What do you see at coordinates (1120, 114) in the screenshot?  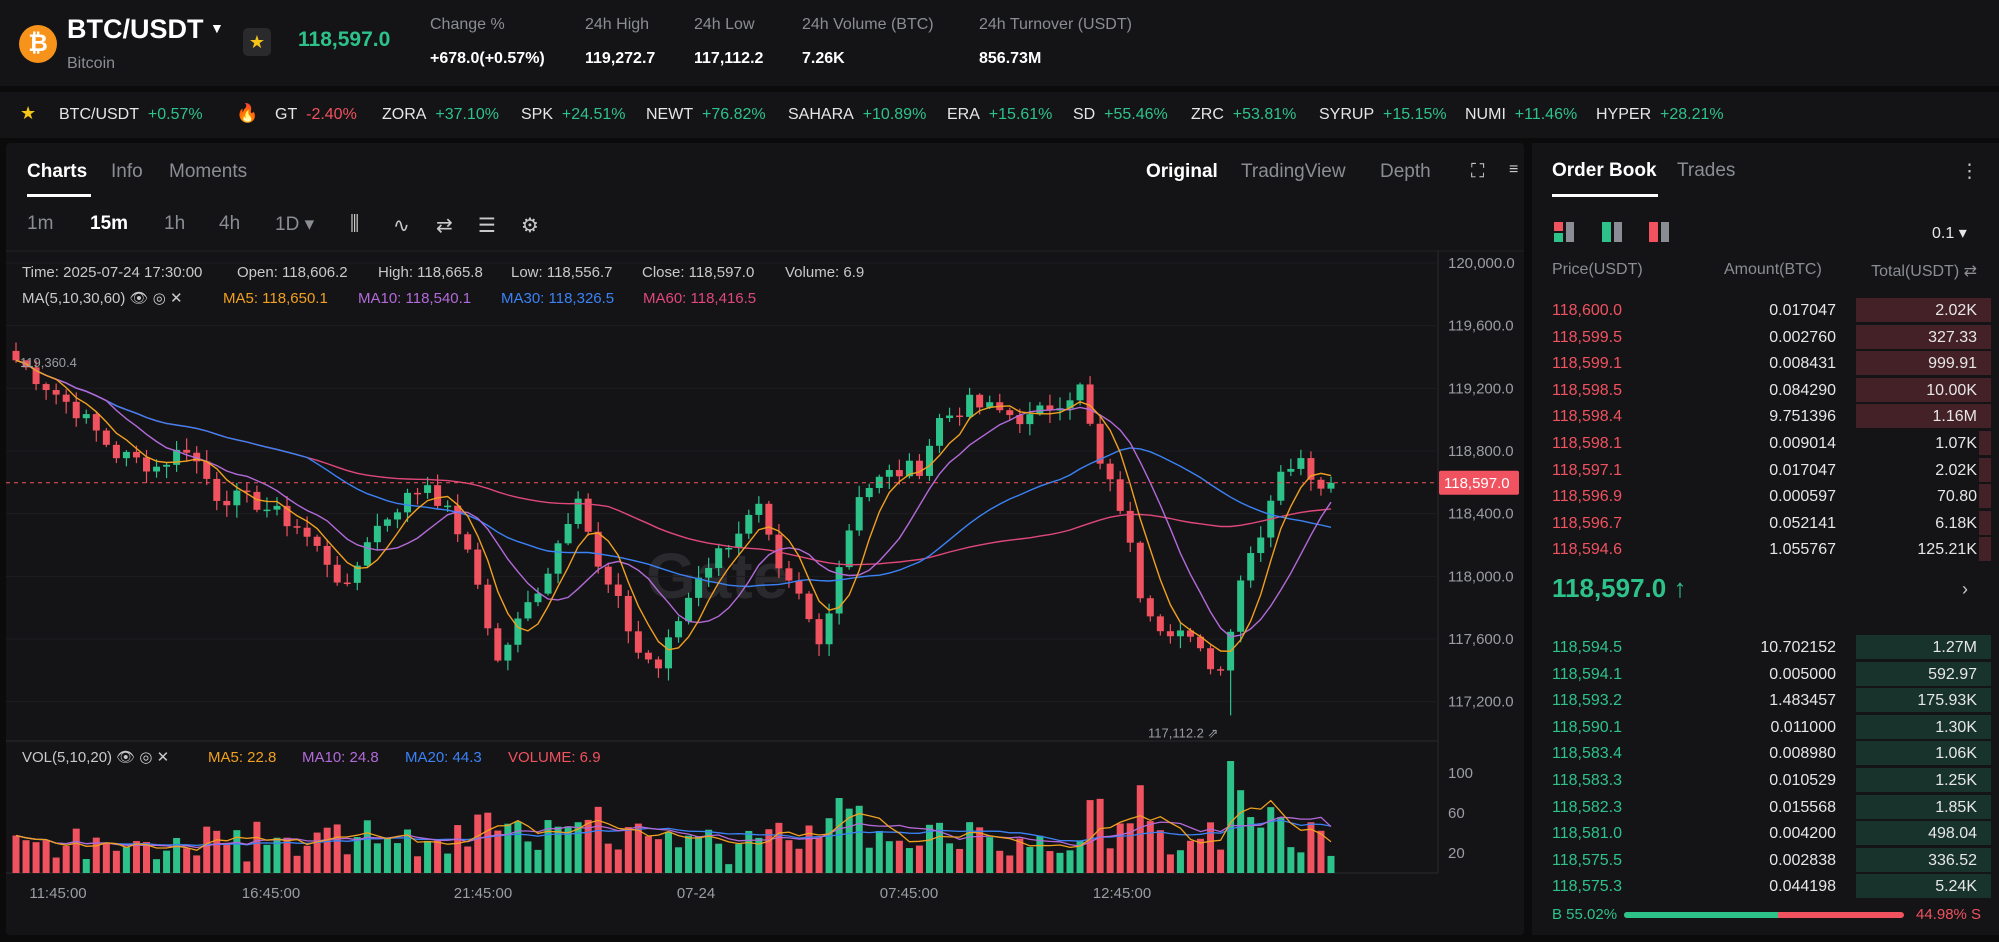 I see `ticker-item: SD +55.46%` at bounding box center [1120, 114].